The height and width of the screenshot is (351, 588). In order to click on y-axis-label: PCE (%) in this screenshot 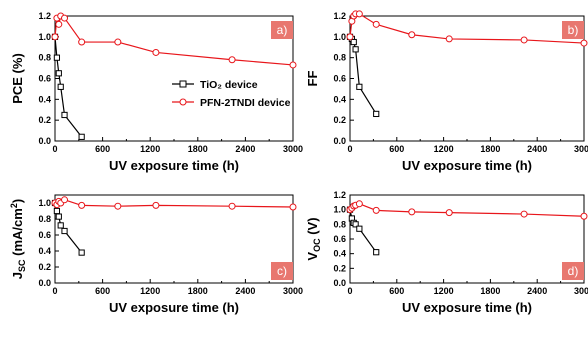, I will do `click(17, 78)`.